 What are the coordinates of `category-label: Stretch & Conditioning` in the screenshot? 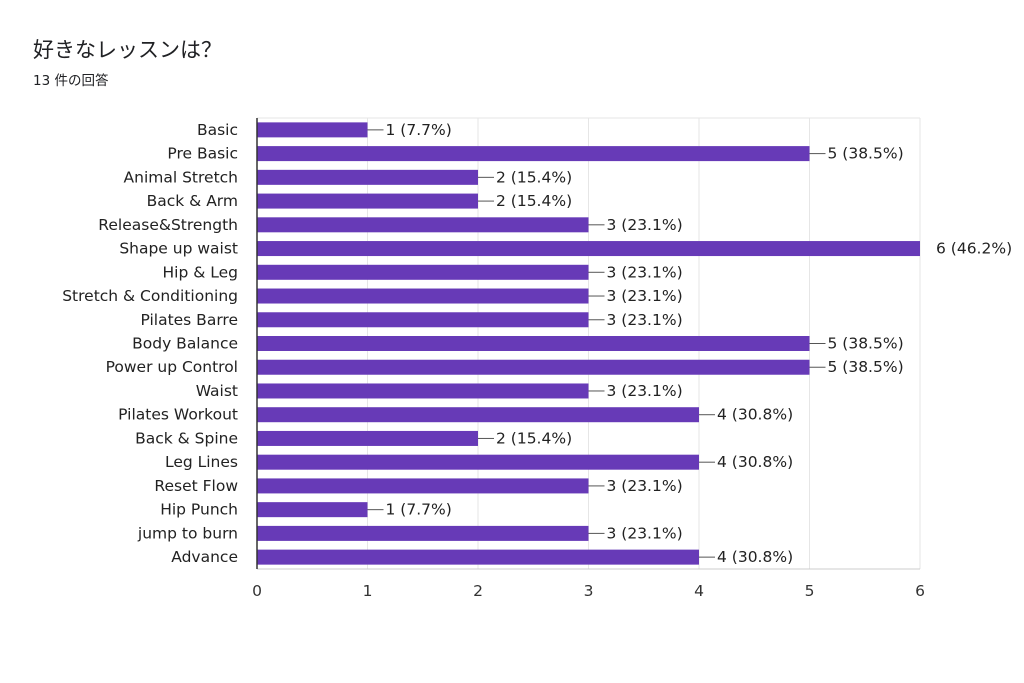 It's located at (150, 296).